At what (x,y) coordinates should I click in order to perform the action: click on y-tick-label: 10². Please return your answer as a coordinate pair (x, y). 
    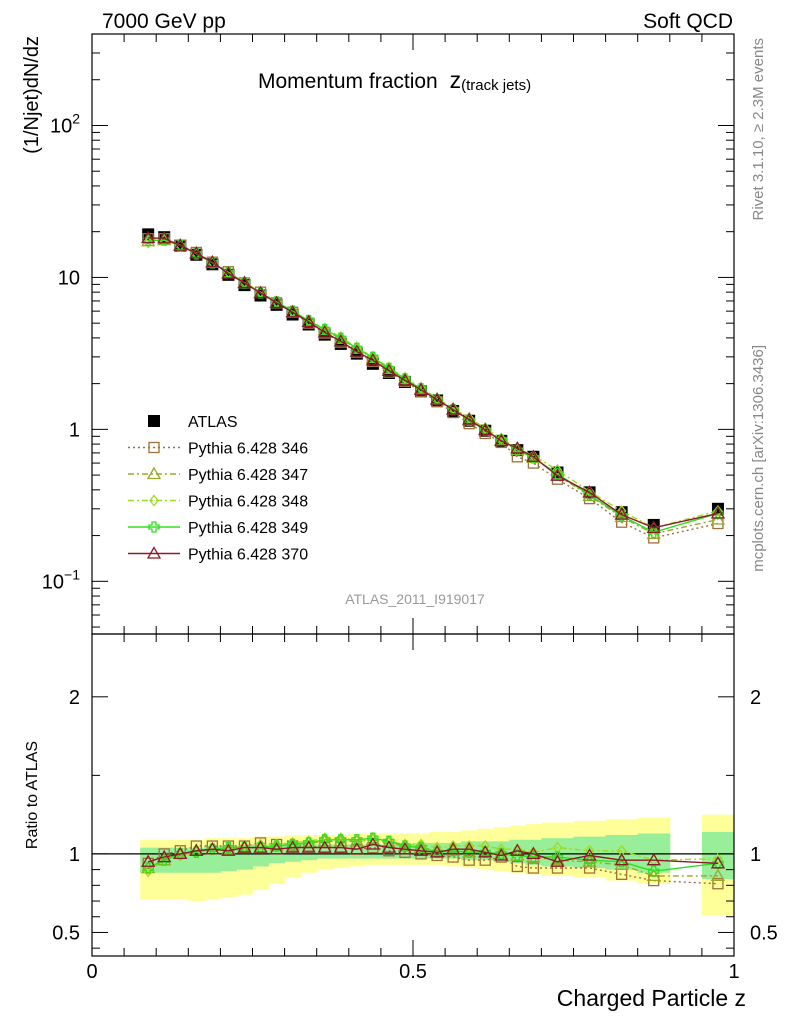
    Looking at the image, I should click on (65, 123).